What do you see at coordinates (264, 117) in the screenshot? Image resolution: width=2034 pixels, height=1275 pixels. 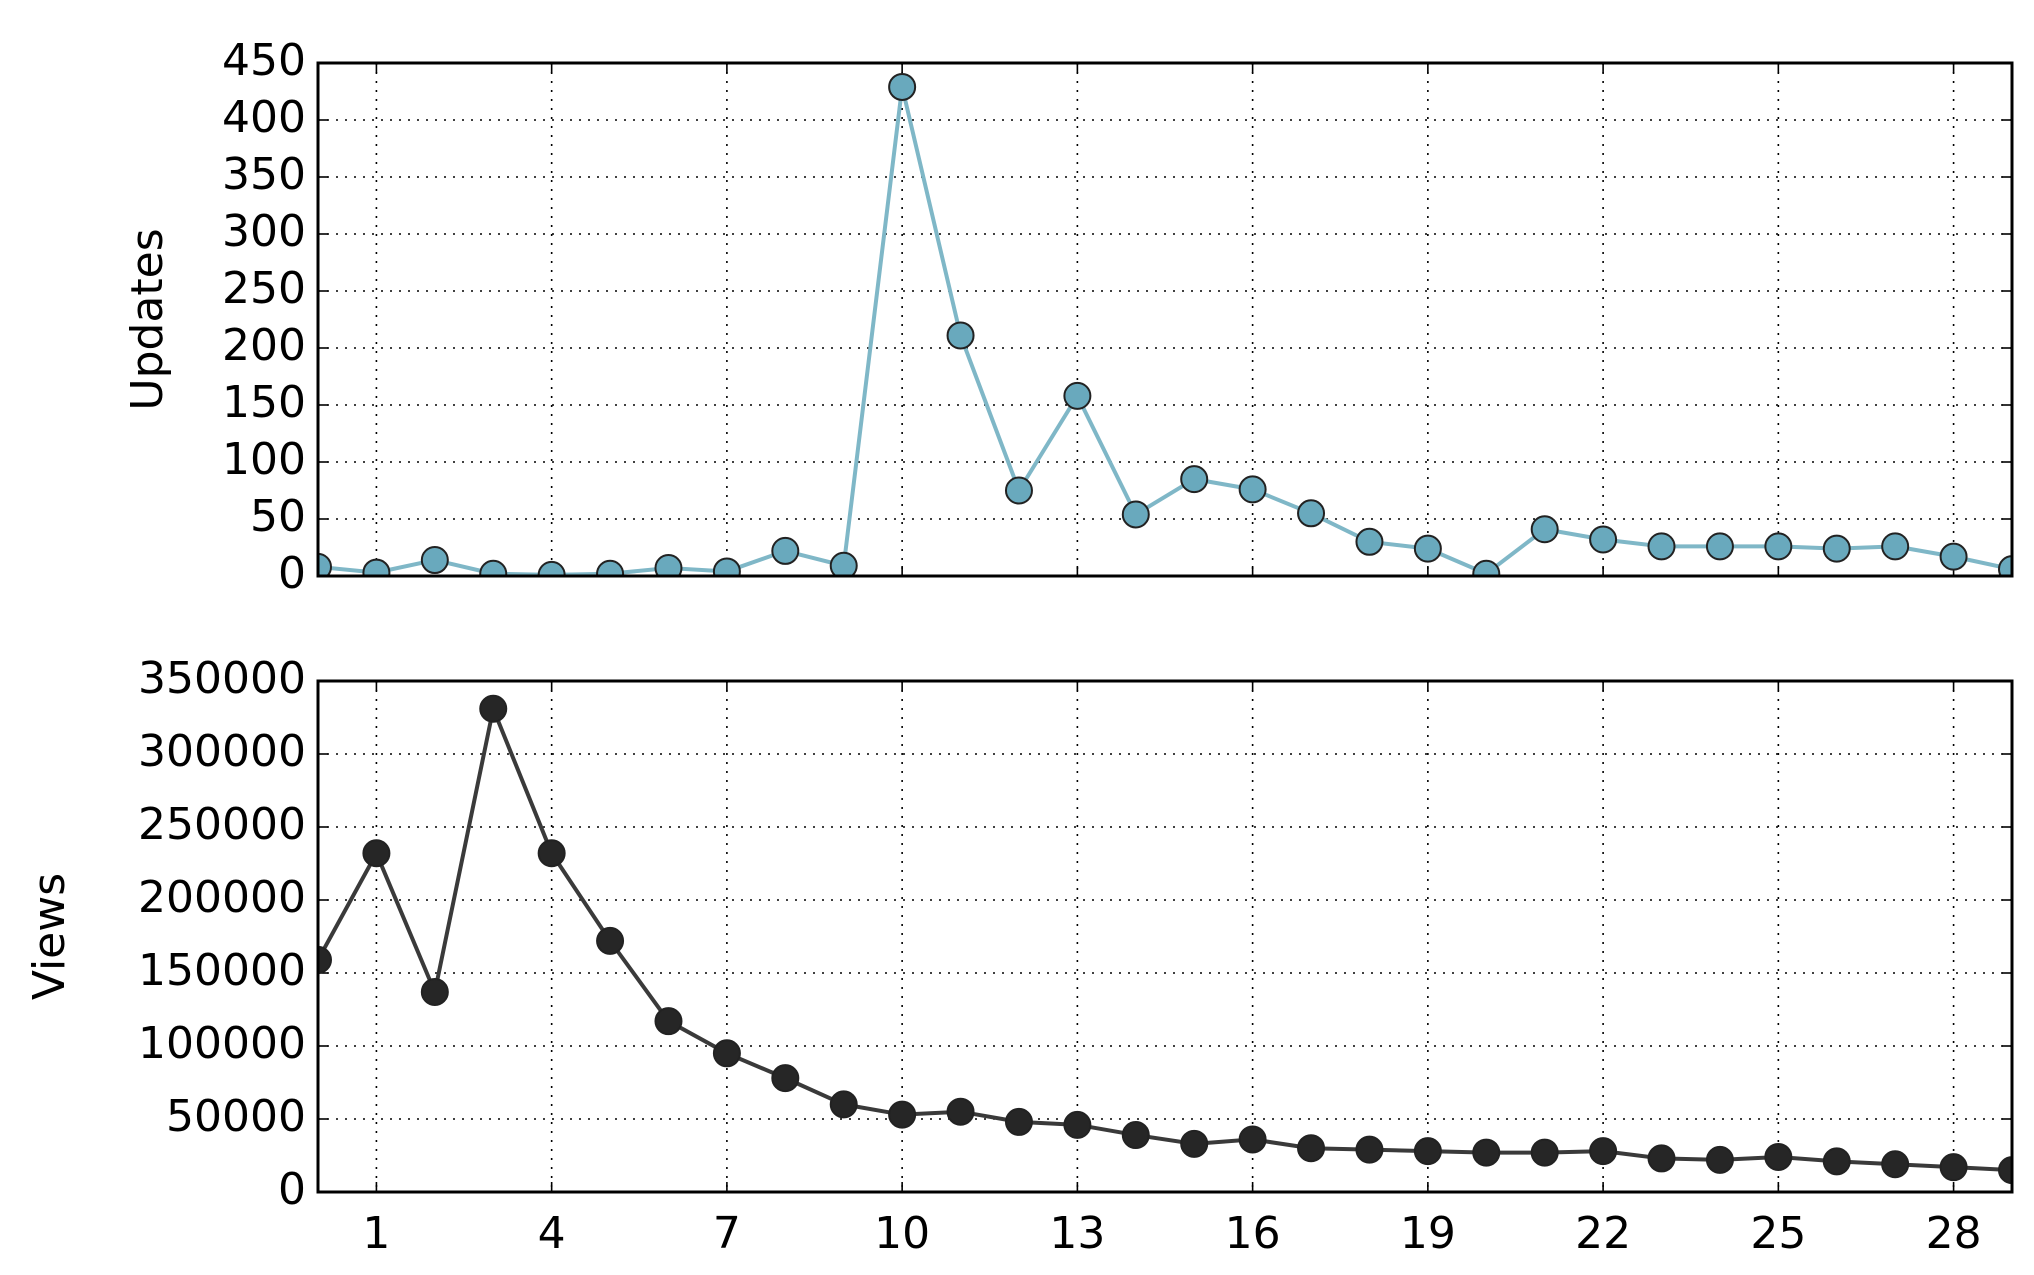 I see `y-tick-label: 400` at bounding box center [264, 117].